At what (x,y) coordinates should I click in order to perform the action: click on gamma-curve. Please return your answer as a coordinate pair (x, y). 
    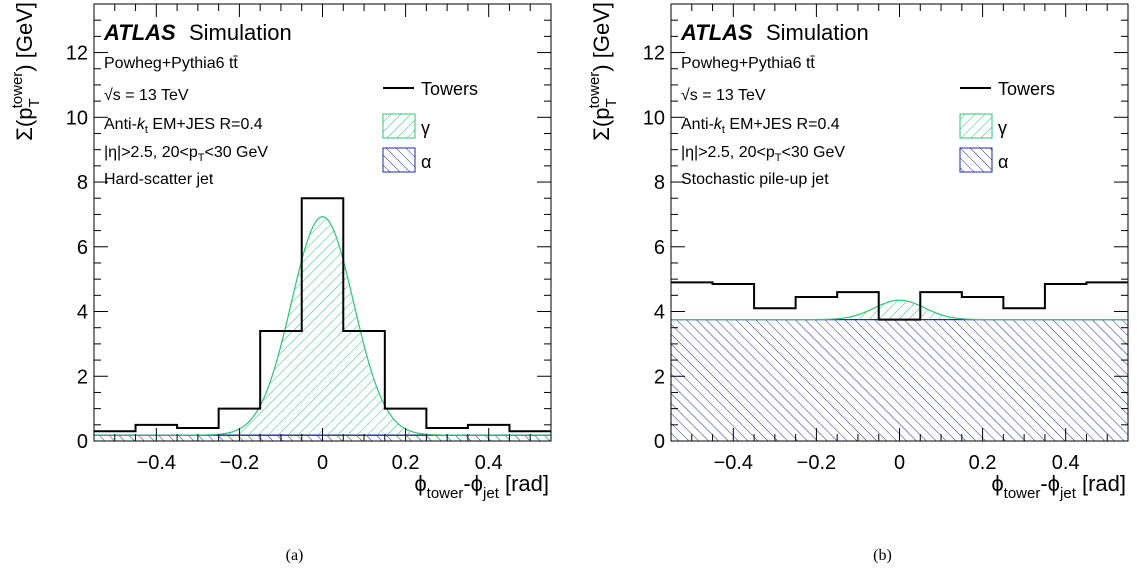
    Looking at the image, I should click on (899, 310).